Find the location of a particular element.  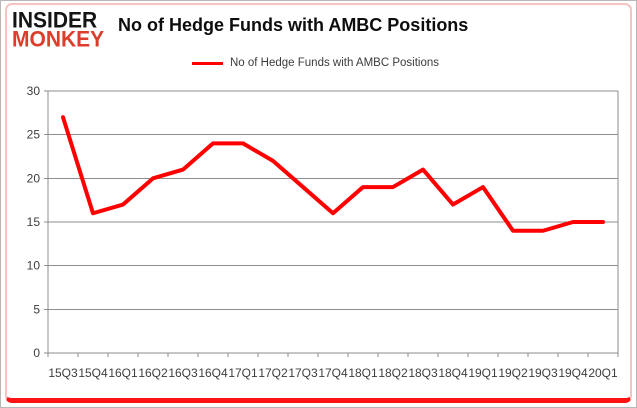

legend-line-swatch is located at coordinates (207, 63).